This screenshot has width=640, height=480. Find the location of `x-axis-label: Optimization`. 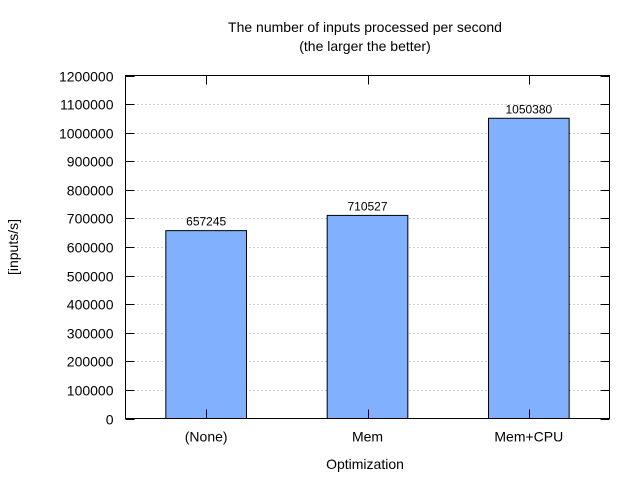

x-axis-label: Optimization is located at coordinates (365, 464).